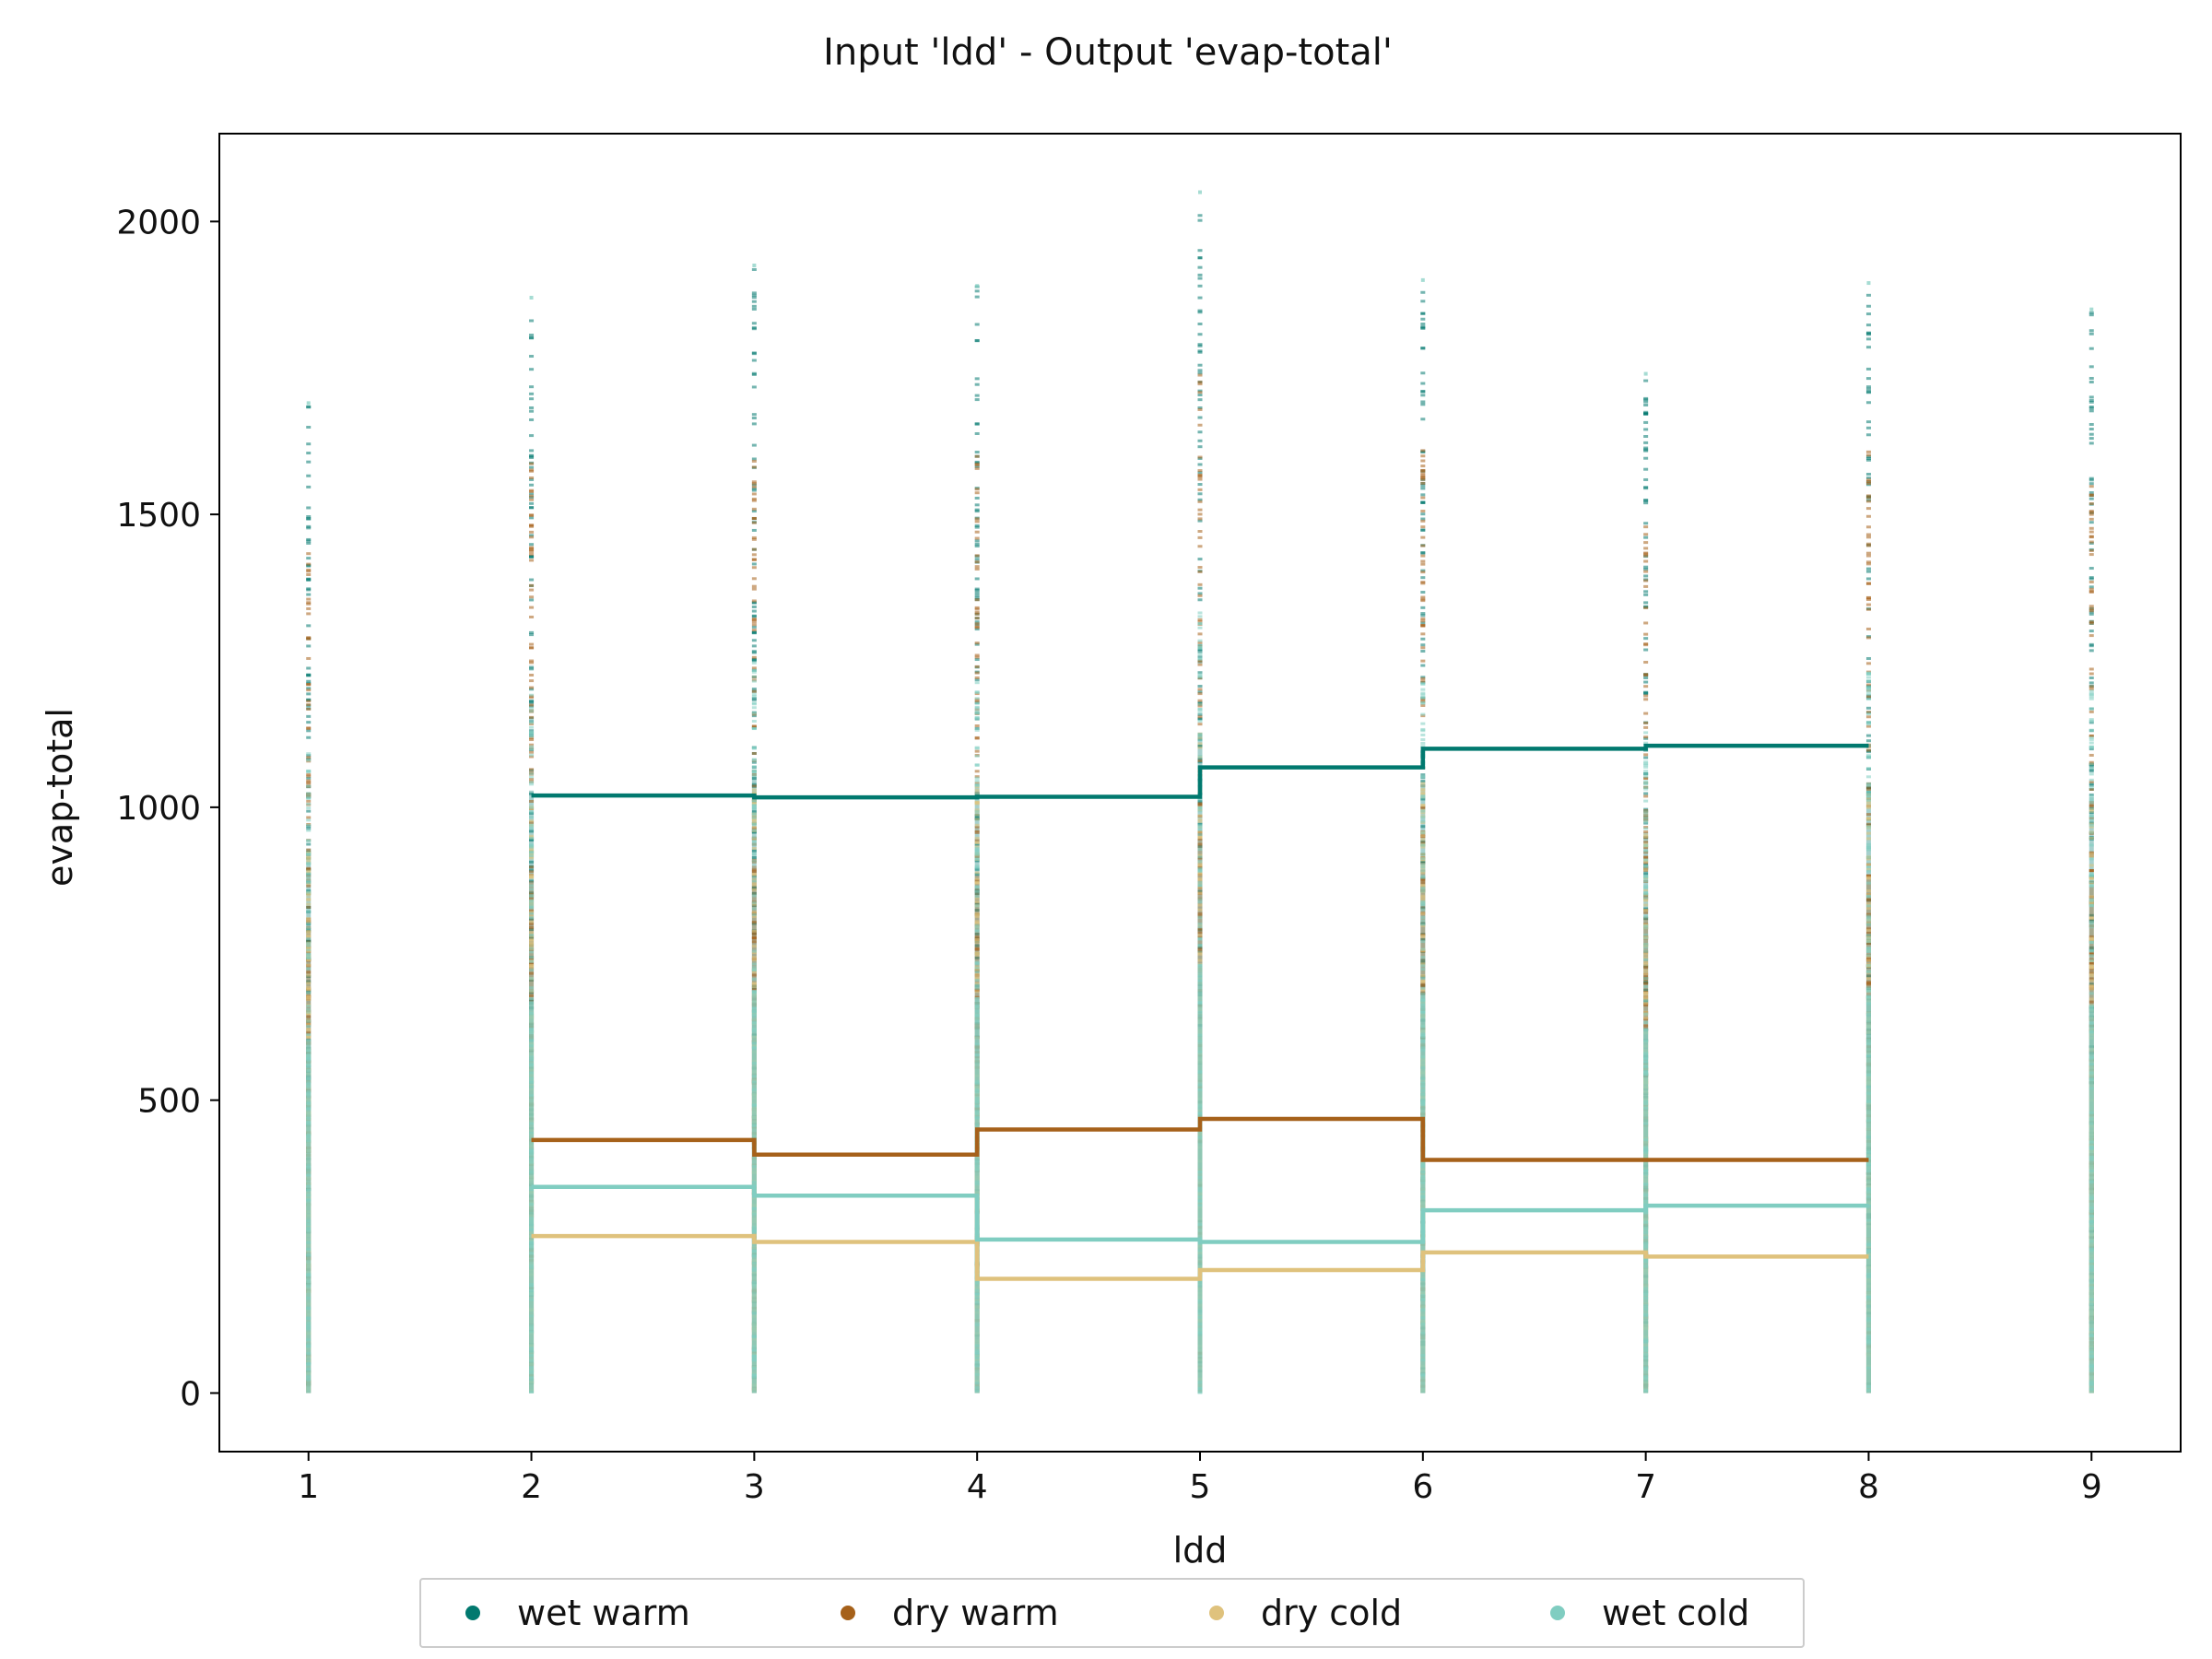 The width and height of the screenshot is (2212, 1659). What do you see at coordinates (1676, 1613) in the screenshot?
I see `legend-label-wet-cold: wet cold` at bounding box center [1676, 1613].